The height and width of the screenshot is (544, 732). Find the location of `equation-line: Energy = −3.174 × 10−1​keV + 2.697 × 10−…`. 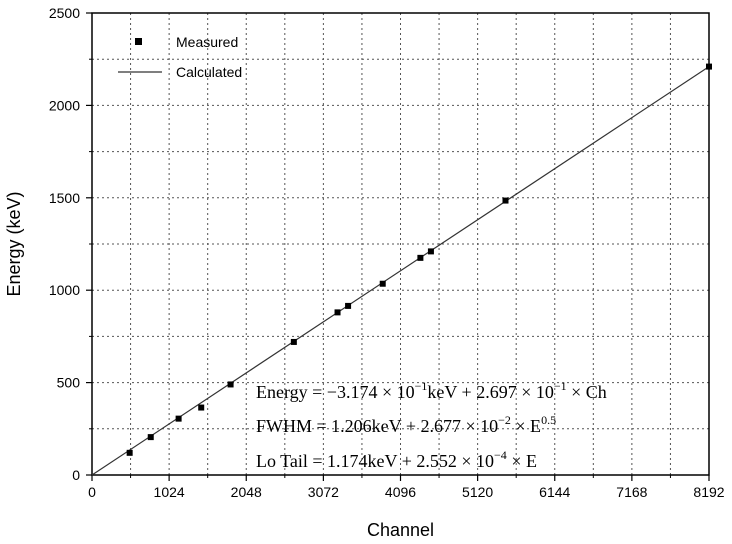

equation-line: Energy = −3.174 × 10−1​keV + 2.697 × 10−… is located at coordinates (431, 390).